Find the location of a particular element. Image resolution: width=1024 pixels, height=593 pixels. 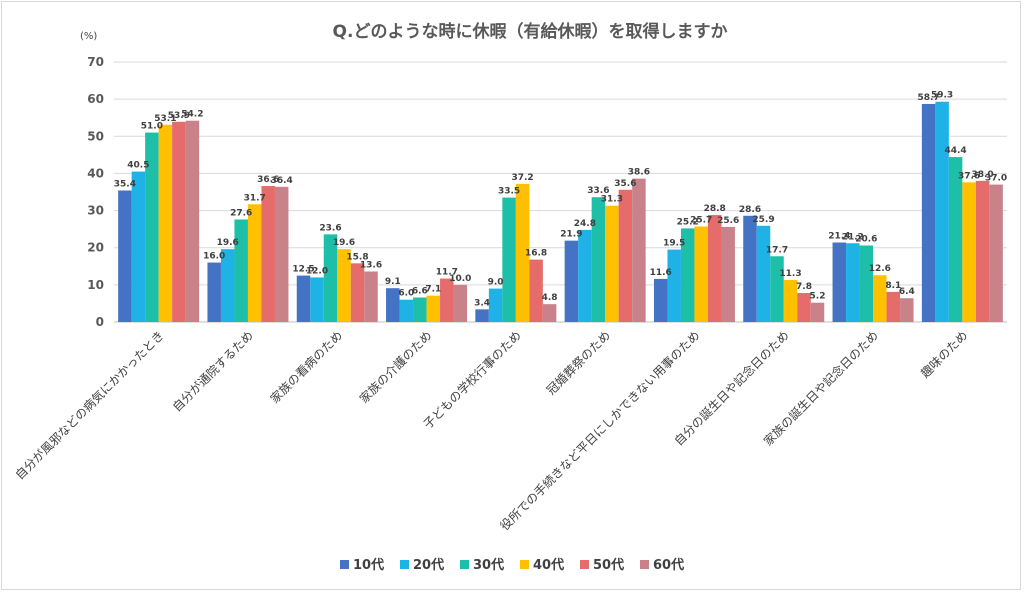

x-tick-label: 役所での手続きなど平日にしかできない用事のため is located at coordinates (600, 431).